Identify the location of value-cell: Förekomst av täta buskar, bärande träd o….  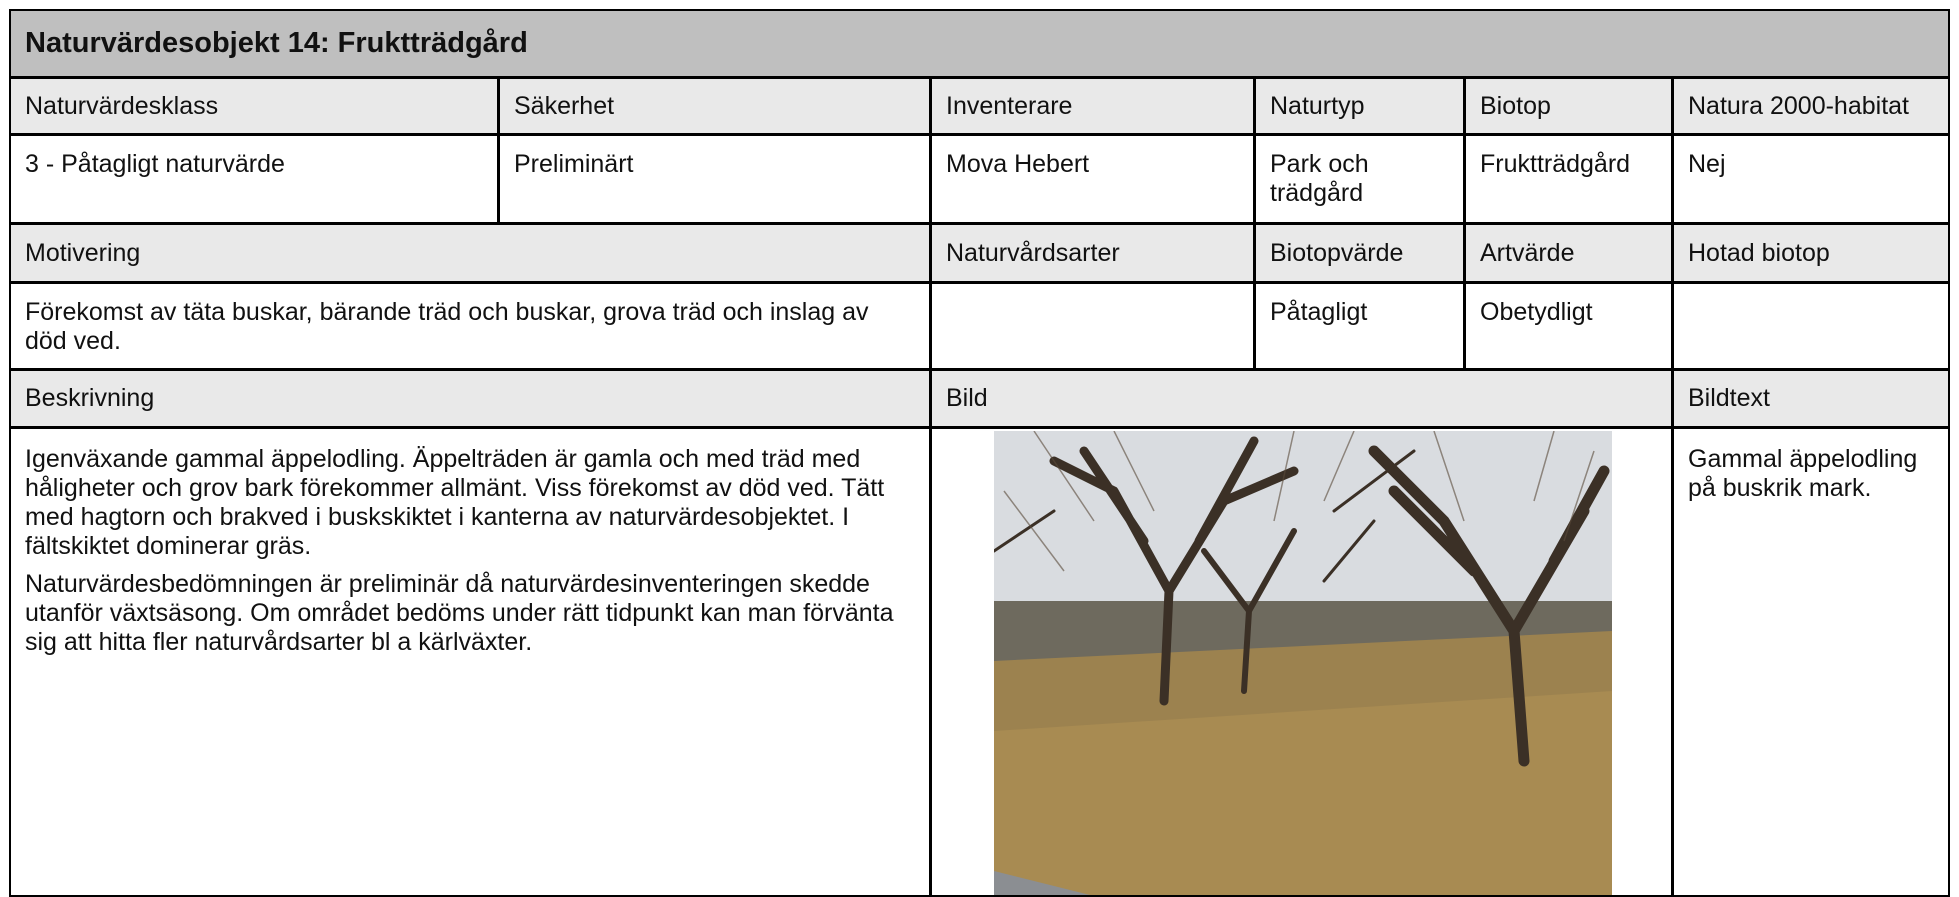
(470, 326).